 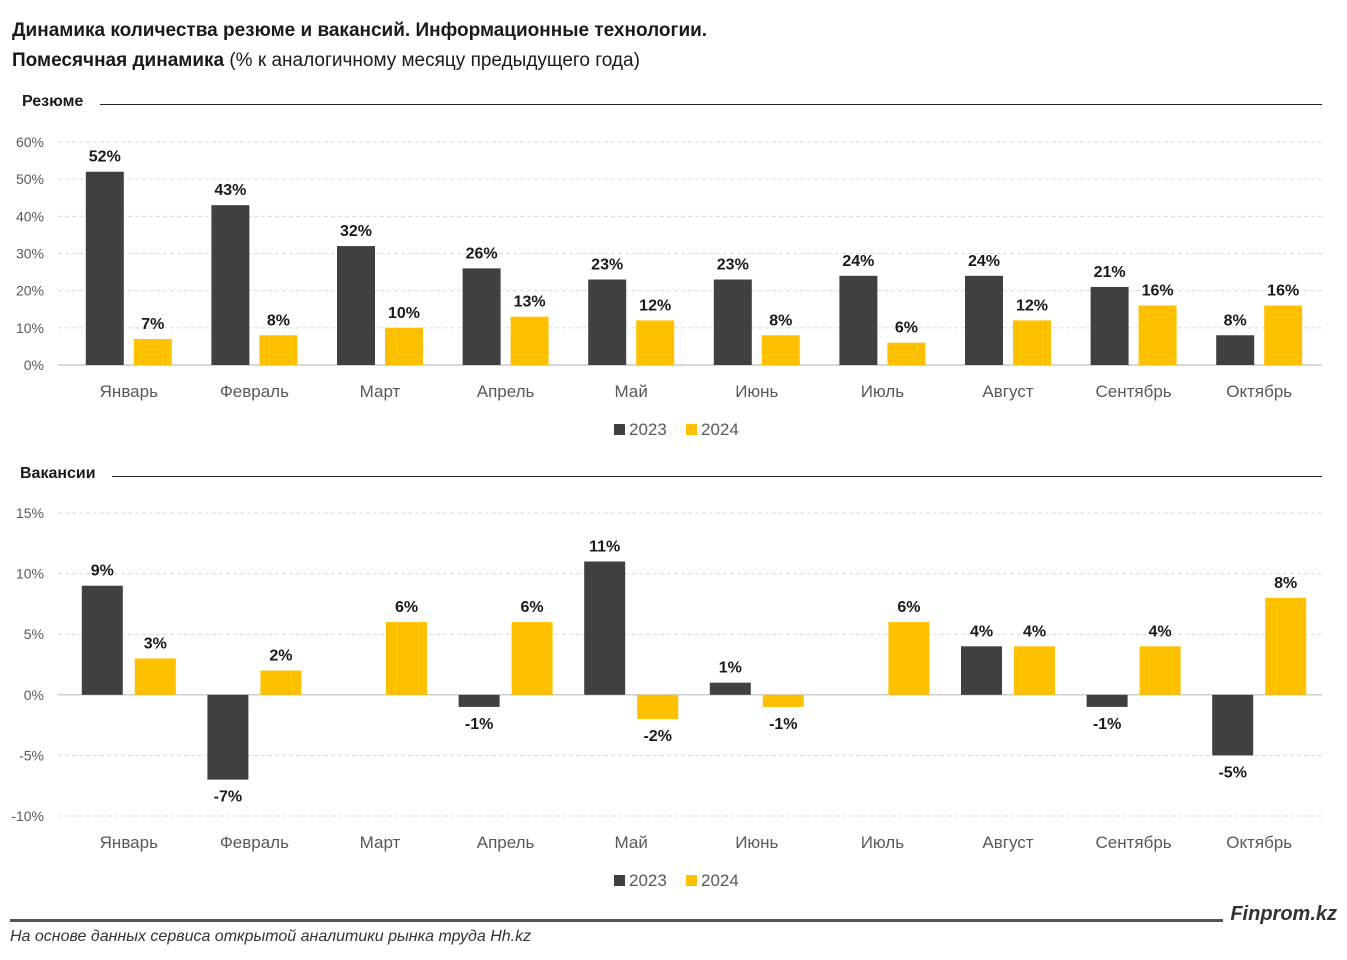 What do you see at coordinates (230, 190) in the screenshot?
I see `data-label: 43%` at bounding box center [230, 190].